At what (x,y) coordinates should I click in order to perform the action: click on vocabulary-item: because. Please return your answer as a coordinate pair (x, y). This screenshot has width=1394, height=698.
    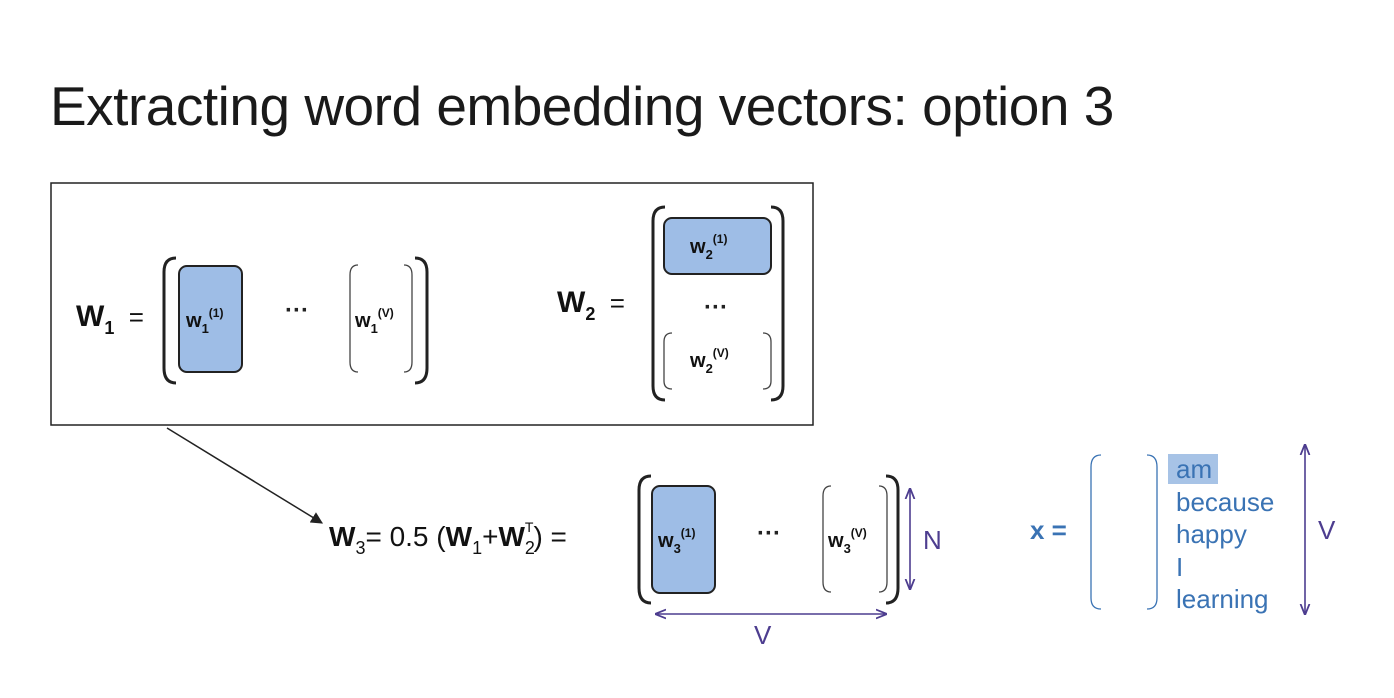
    Looking at the image, I should click on (1225, 501).